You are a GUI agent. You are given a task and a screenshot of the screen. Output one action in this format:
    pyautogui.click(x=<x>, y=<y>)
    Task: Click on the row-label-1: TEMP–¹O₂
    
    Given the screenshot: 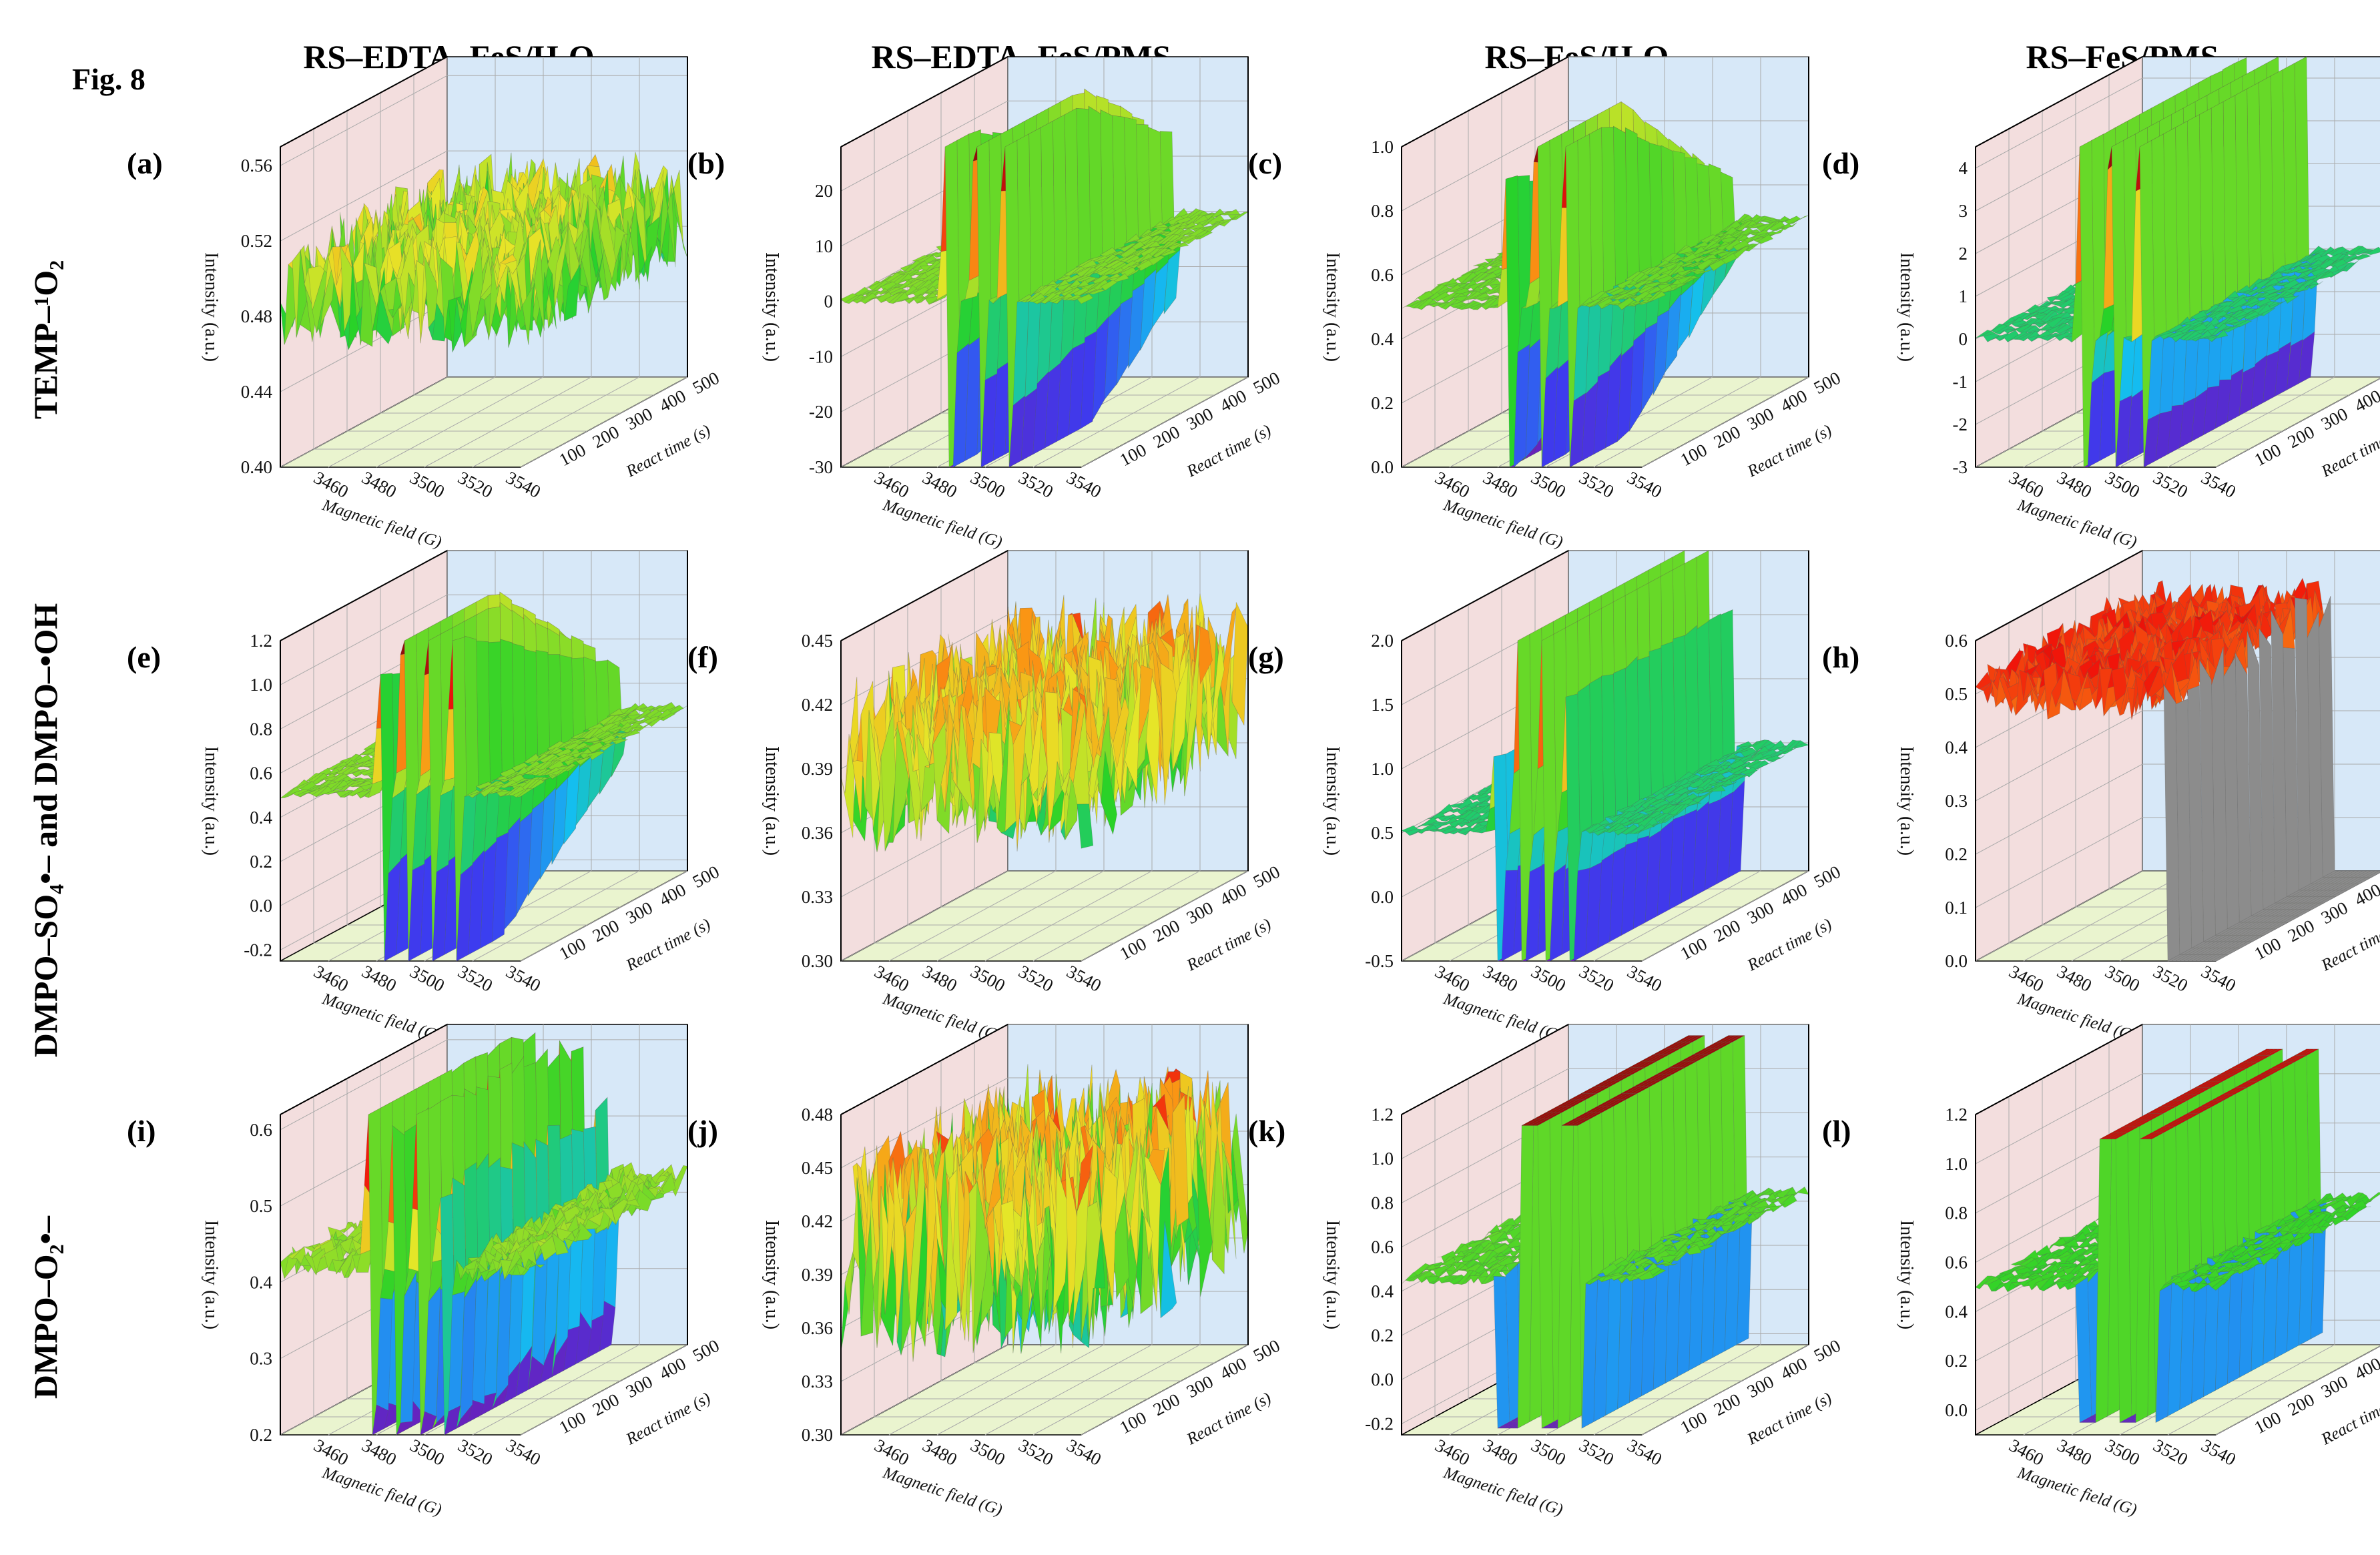 What is the action you would take?
    pyautogui.click(x=45, y=340)
    